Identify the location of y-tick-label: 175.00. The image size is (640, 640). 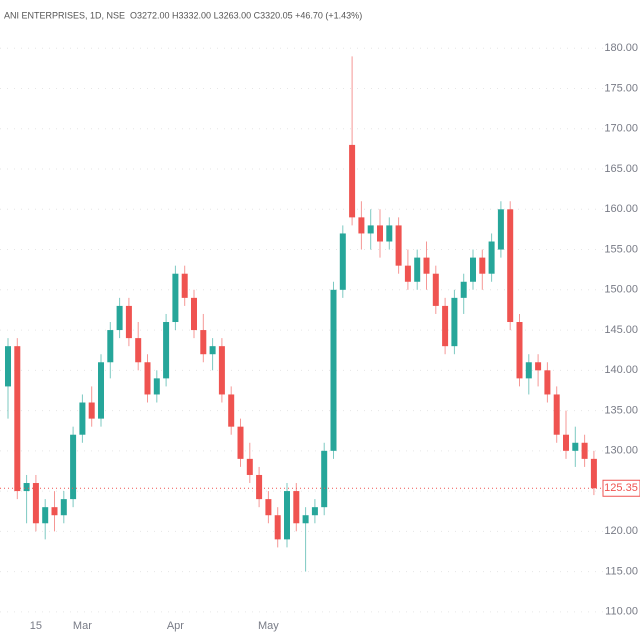
(621, 88).